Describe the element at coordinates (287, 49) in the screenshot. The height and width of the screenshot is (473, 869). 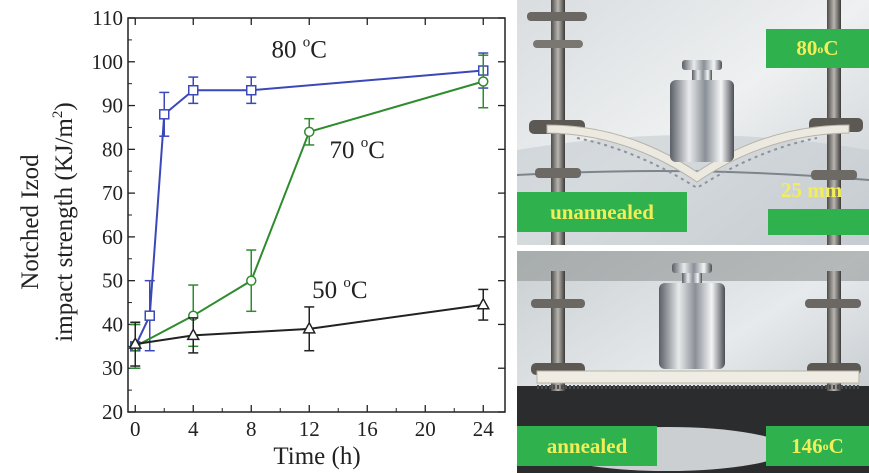
I see `series-label-value: 80` at that location.